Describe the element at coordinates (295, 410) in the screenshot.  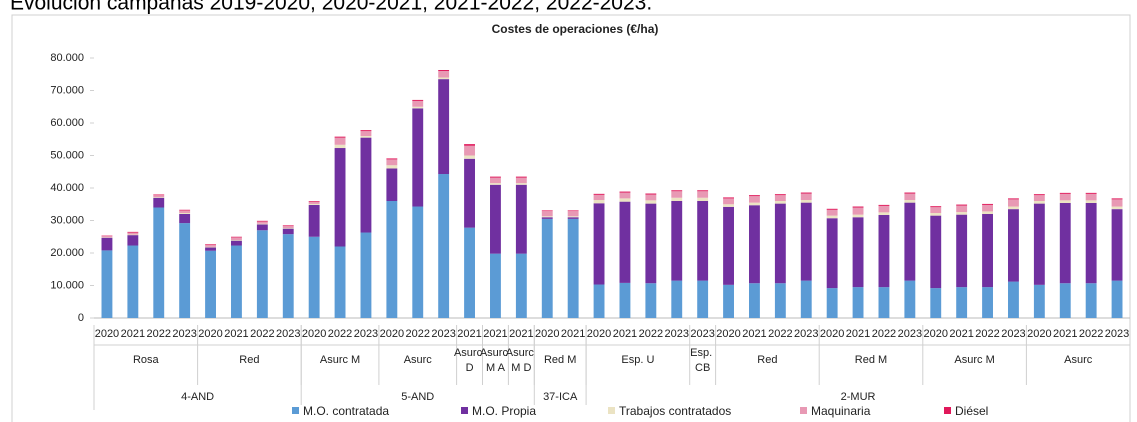
I see `legend-swatch` at that location.